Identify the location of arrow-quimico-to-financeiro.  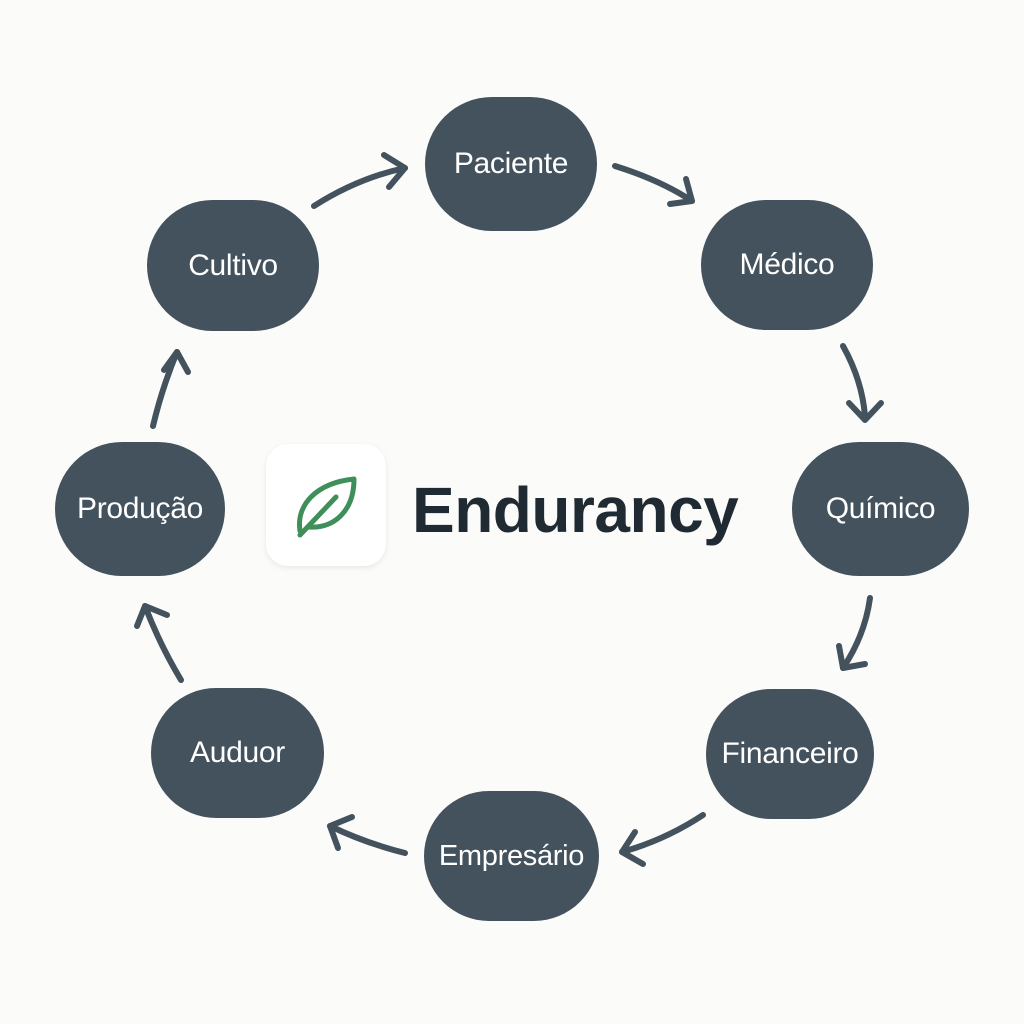
(856, 633).